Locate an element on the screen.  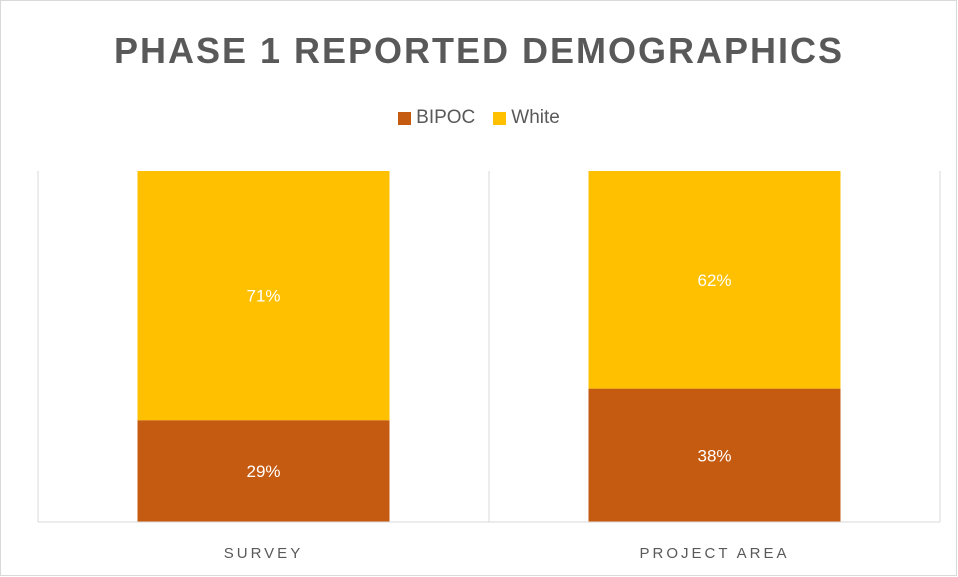
bar-bipoc-survey is located at coordinates (263, 471).